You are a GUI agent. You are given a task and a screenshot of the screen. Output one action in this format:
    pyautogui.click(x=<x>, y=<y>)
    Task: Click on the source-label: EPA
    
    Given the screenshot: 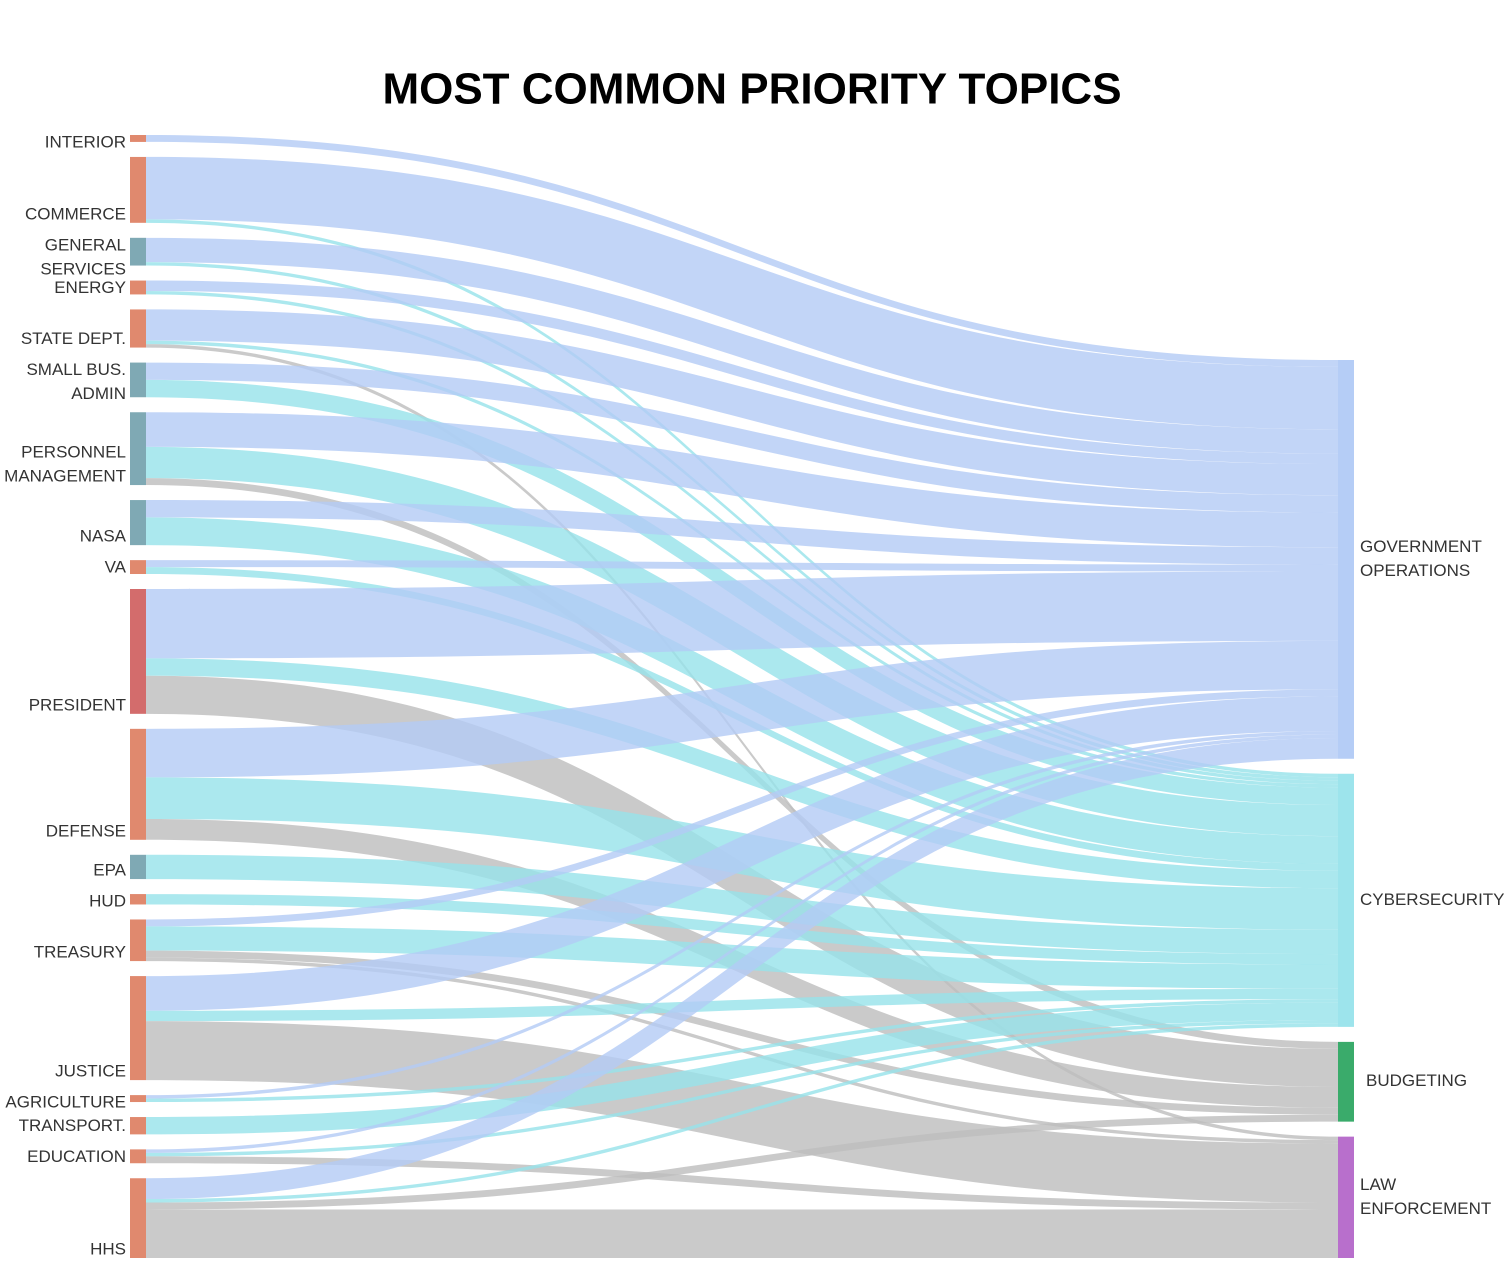 What is the action you would take?
    pyautogui.click(x=109, y=870)
    